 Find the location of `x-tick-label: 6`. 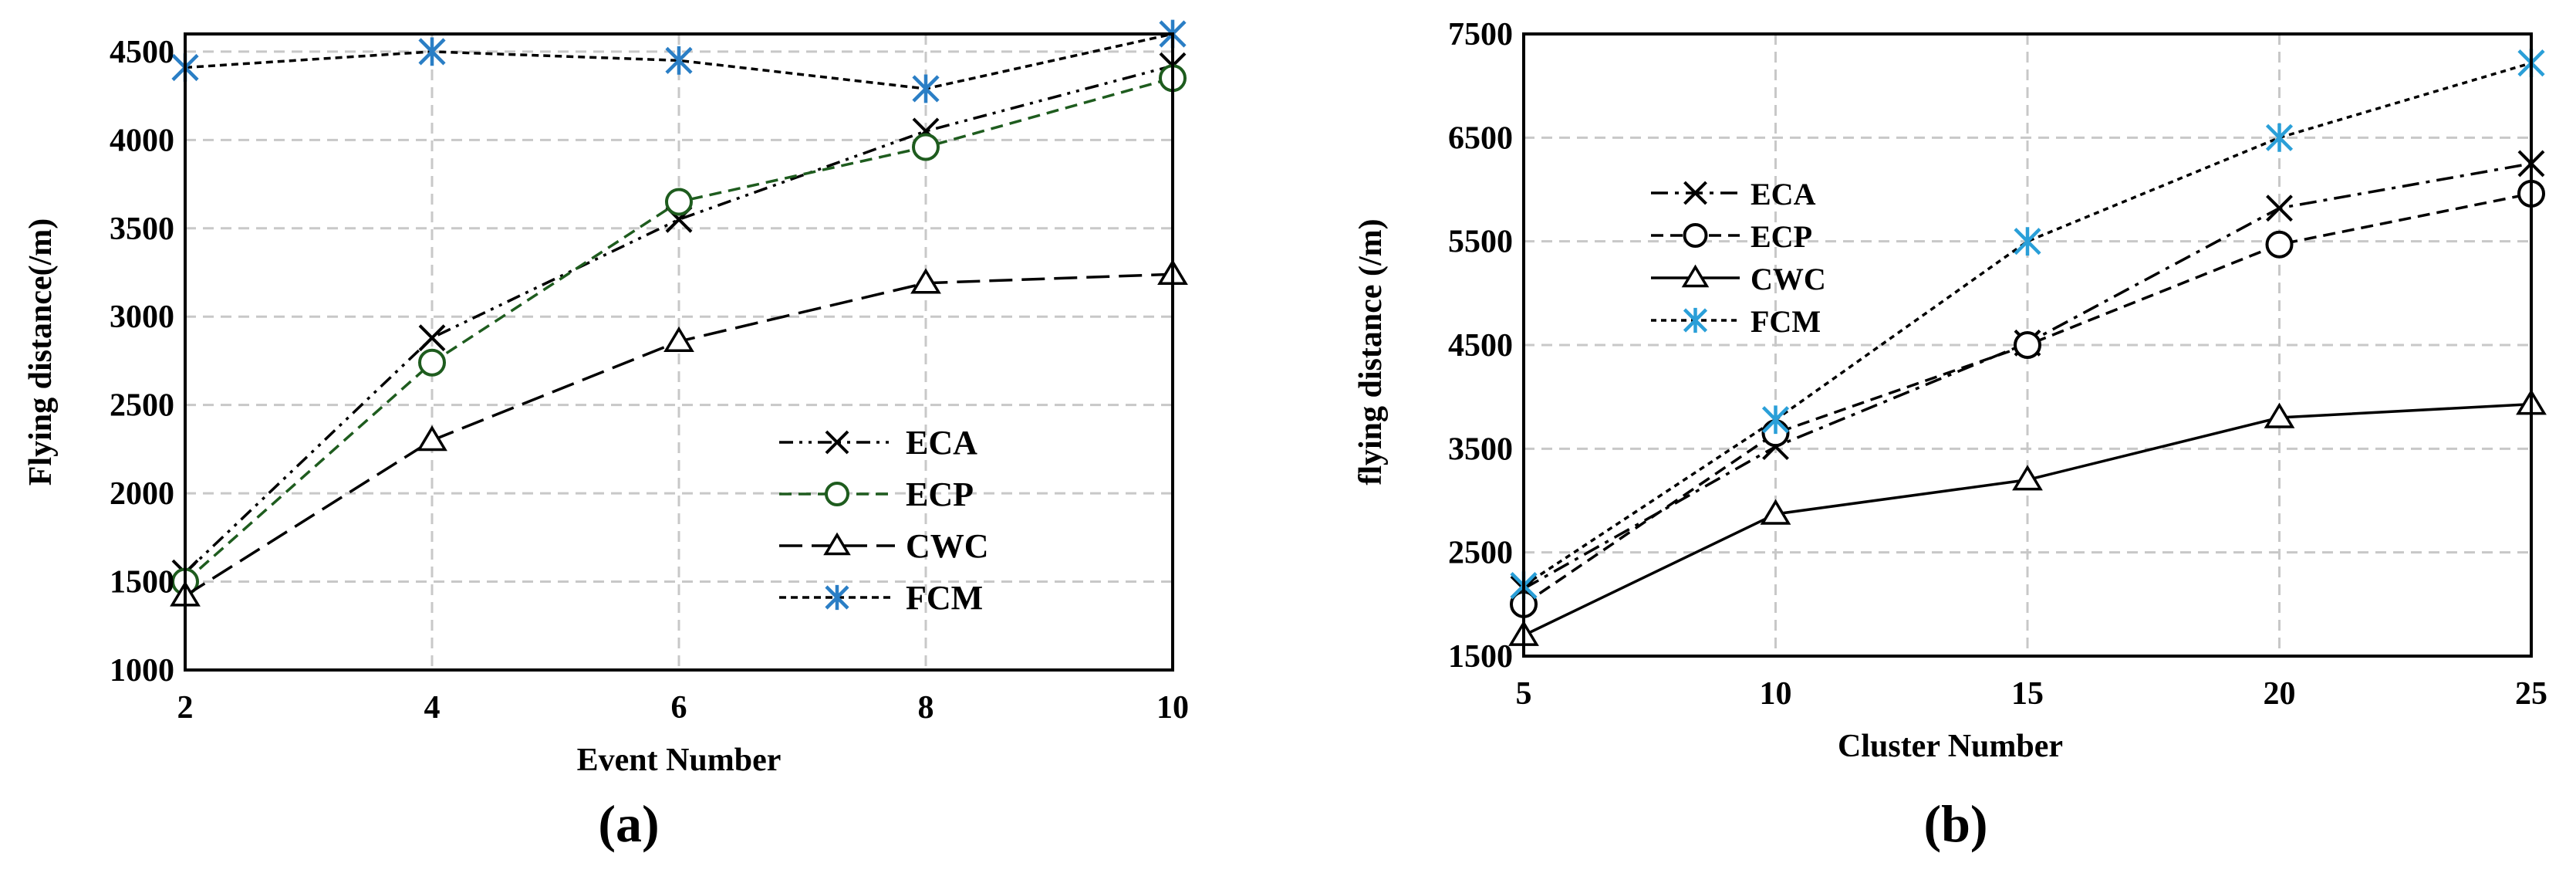

x-tick-label: 6 is located at coordinates (679, 708).